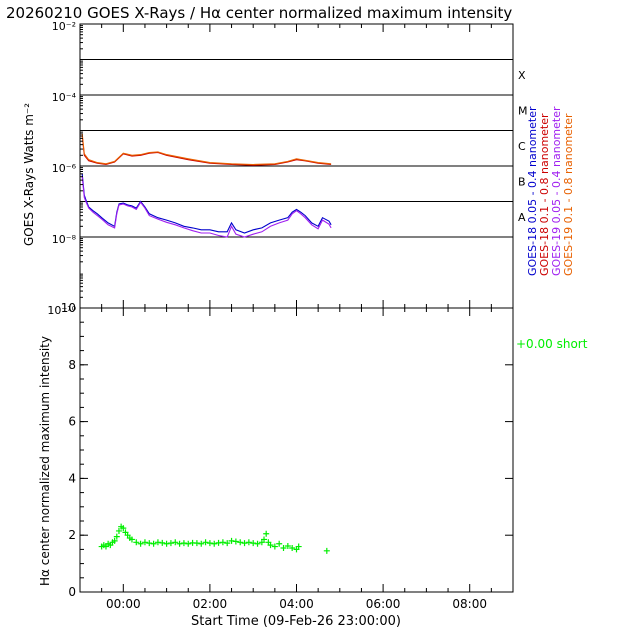 Image resolution: width=640 pixels, height=640 pixels. What do you see at coordinates (123, 604) in the screenshot?
I see `x-tick-label: 00:00` at bounding box center [123, 604].